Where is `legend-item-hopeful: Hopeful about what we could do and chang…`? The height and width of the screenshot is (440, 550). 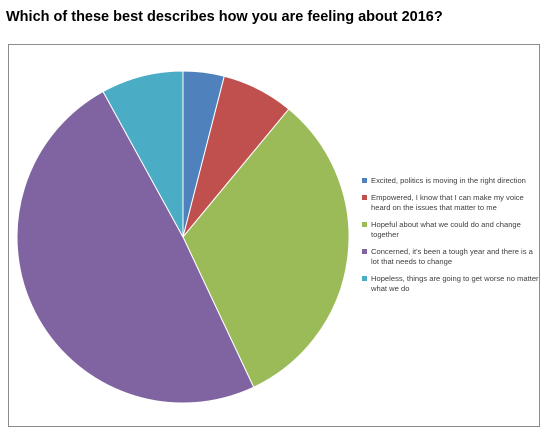 legend-item-hopeful: Hopeful about what we could do and chang… is located at coordinates (451, 230).